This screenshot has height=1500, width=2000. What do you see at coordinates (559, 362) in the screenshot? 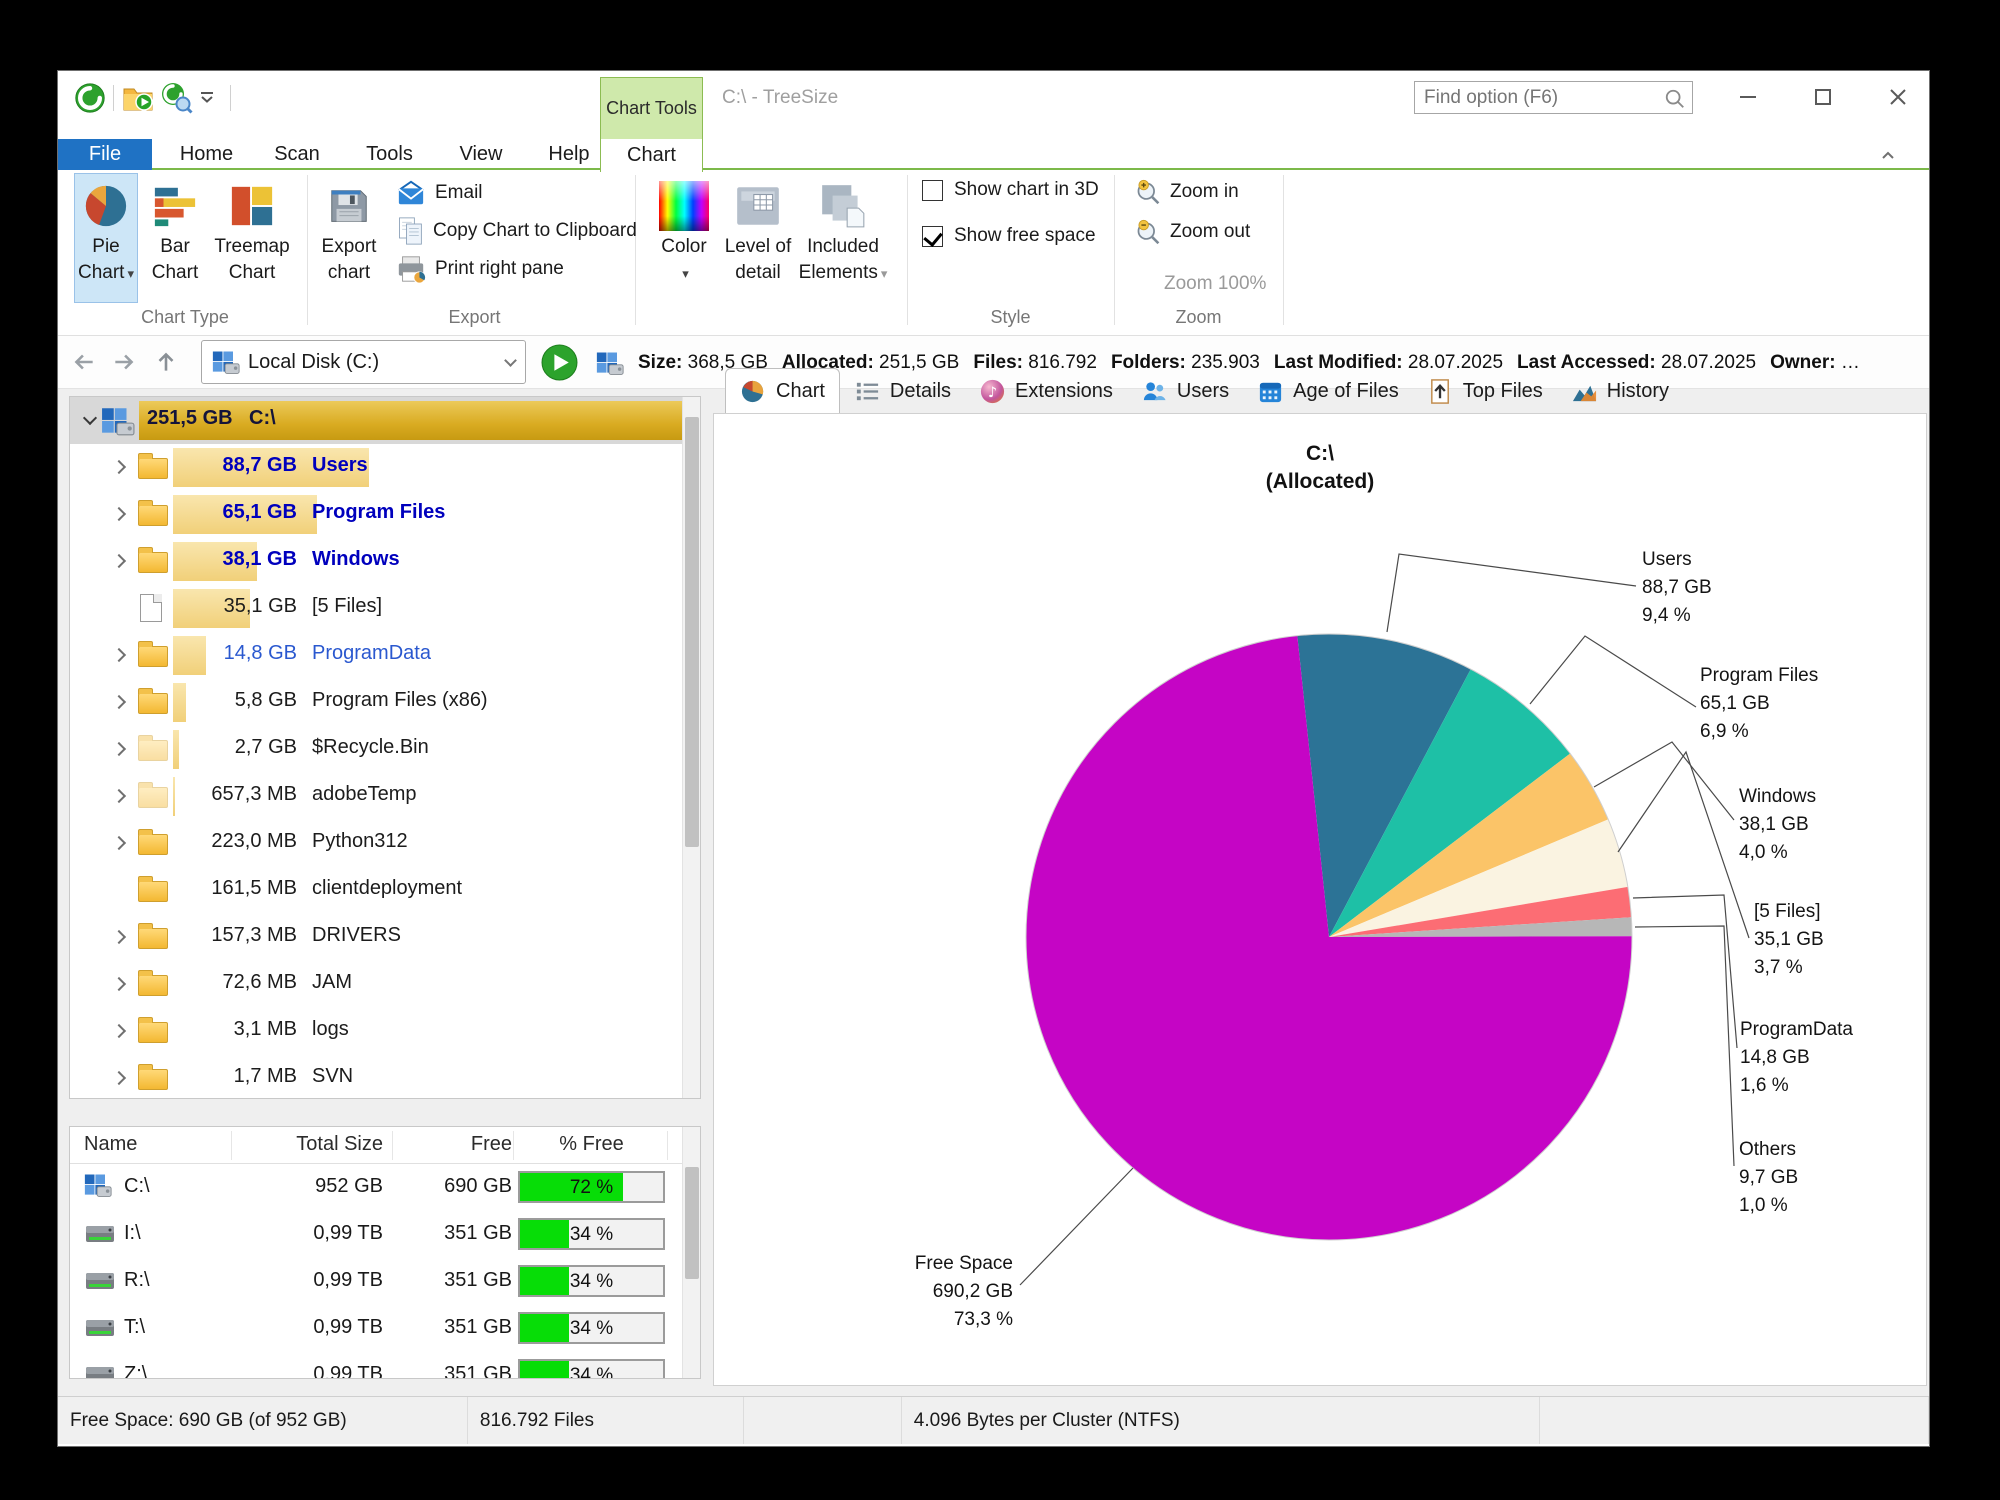
I see `start-scan-button` at bounding box center [559, 362].